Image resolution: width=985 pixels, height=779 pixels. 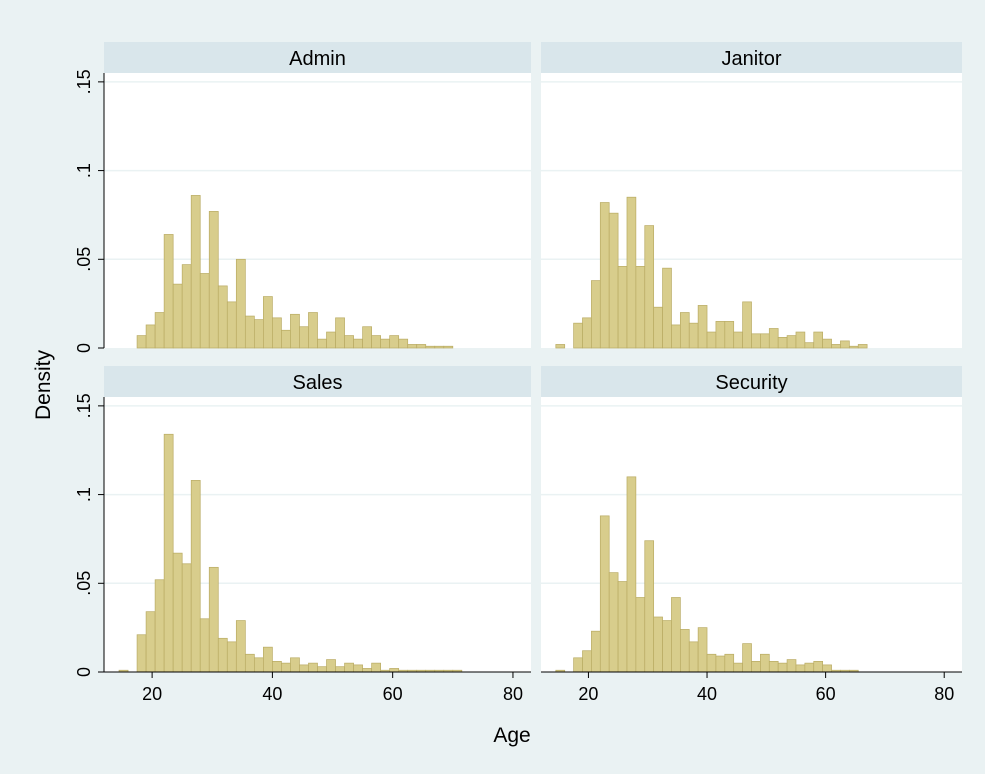 I want to click on y-tick-label: .15, so click(x=84, y=81).